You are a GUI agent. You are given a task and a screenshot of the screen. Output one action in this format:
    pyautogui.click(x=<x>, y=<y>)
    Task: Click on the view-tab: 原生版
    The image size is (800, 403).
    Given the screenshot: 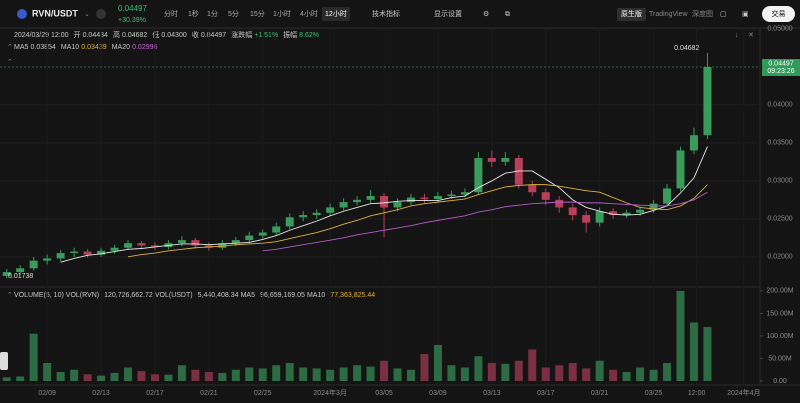 What is the action you would take?
    pyautogui.click(x=631, y=13)
    